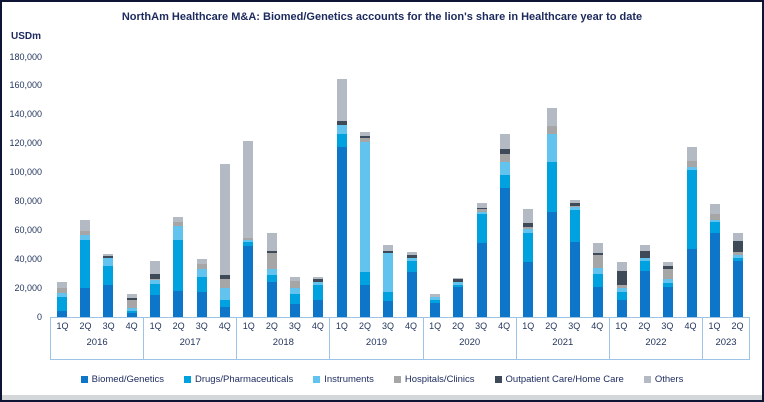 This screenshot has width=764, height=402. Describe the element at coordinates (621, 326) in the screenshot. I see `x-label-2022-1Q: 1Q` at that location.